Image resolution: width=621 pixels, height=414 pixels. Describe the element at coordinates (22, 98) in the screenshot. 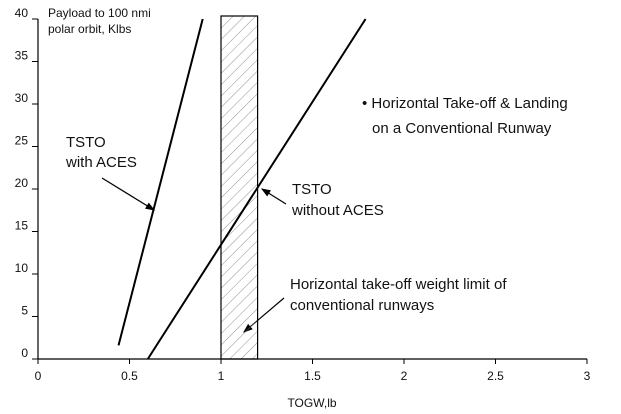

I see `y-tick-label: 30` at that location.